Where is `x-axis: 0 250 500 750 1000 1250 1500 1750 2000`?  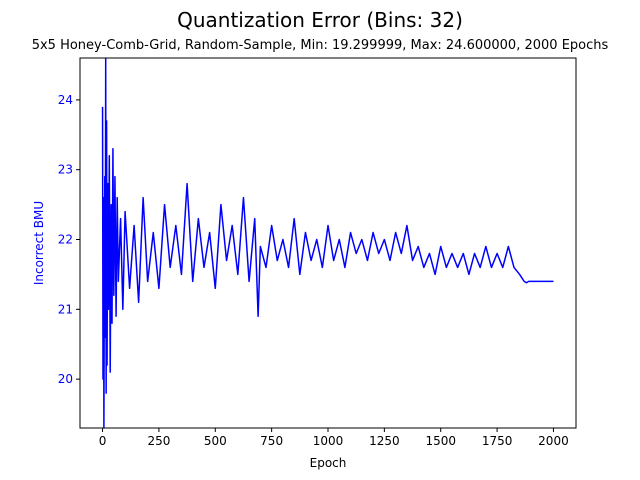
x-axis: 0 250 500 750 1000 1250 1500 1750 2000 is located at coordinates (334, 438).